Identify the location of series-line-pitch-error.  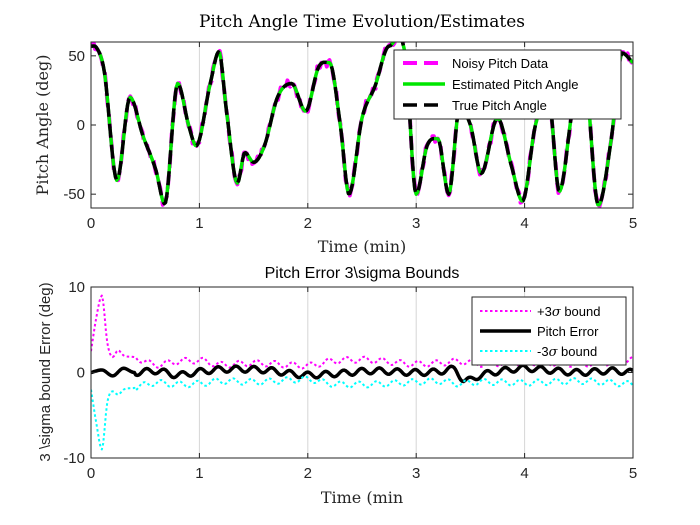
(362, 373).